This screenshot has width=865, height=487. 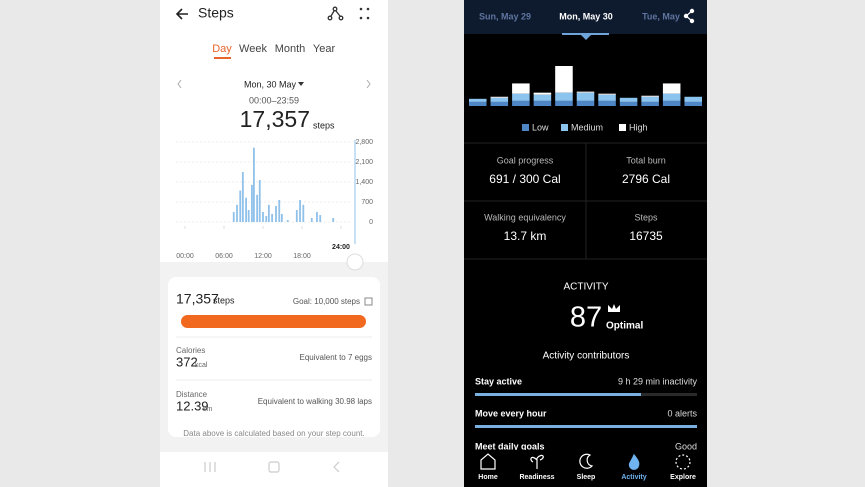 I want to click on contributor-value: 0 alerts, so click(x=682, y=413).